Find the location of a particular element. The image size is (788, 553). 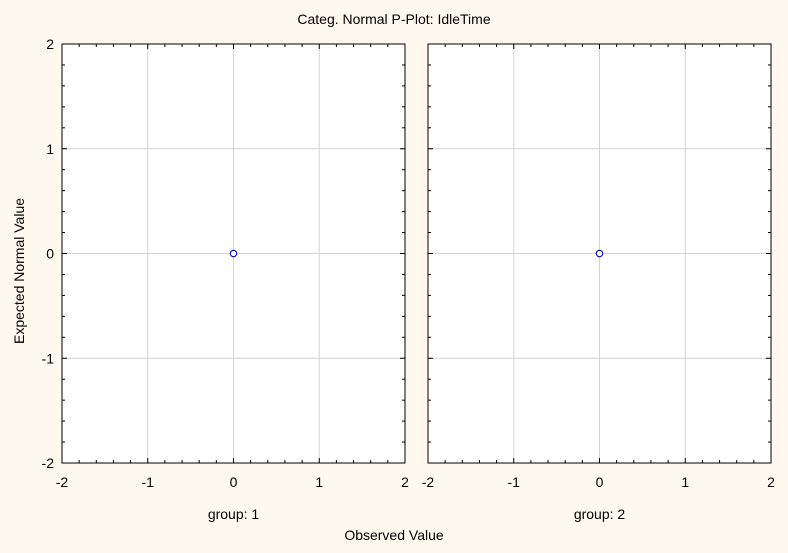

panel-label: group: 2 is located at coordinates (600, 514).